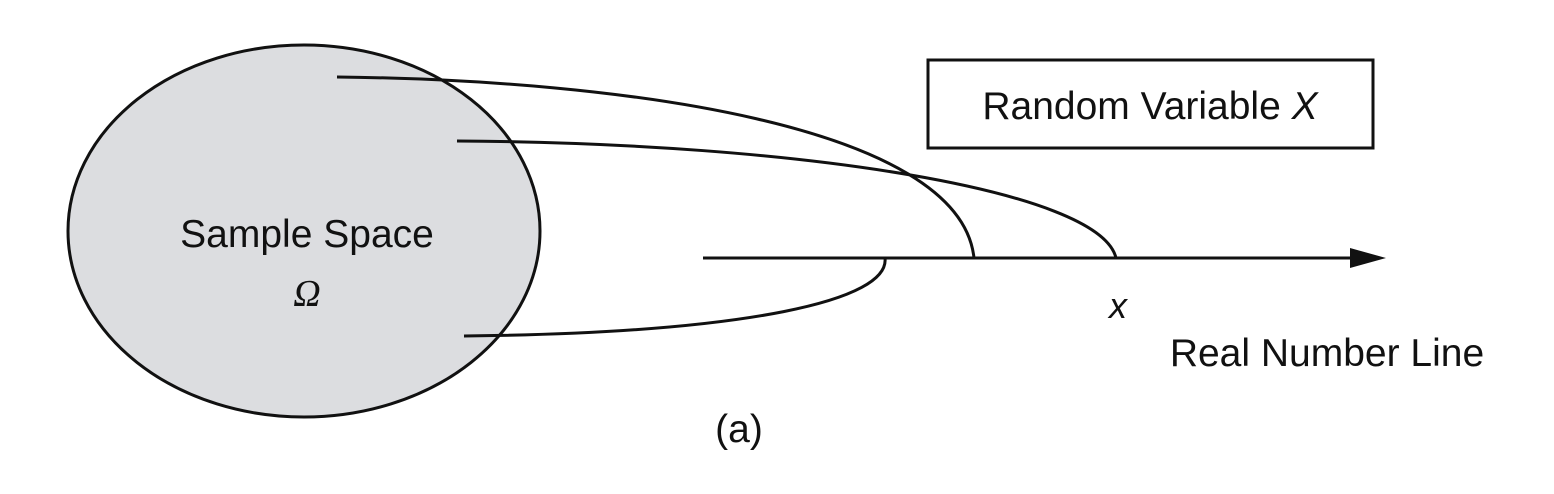  I want to click on sample-space-label: Sample Space, so click(307, 234).